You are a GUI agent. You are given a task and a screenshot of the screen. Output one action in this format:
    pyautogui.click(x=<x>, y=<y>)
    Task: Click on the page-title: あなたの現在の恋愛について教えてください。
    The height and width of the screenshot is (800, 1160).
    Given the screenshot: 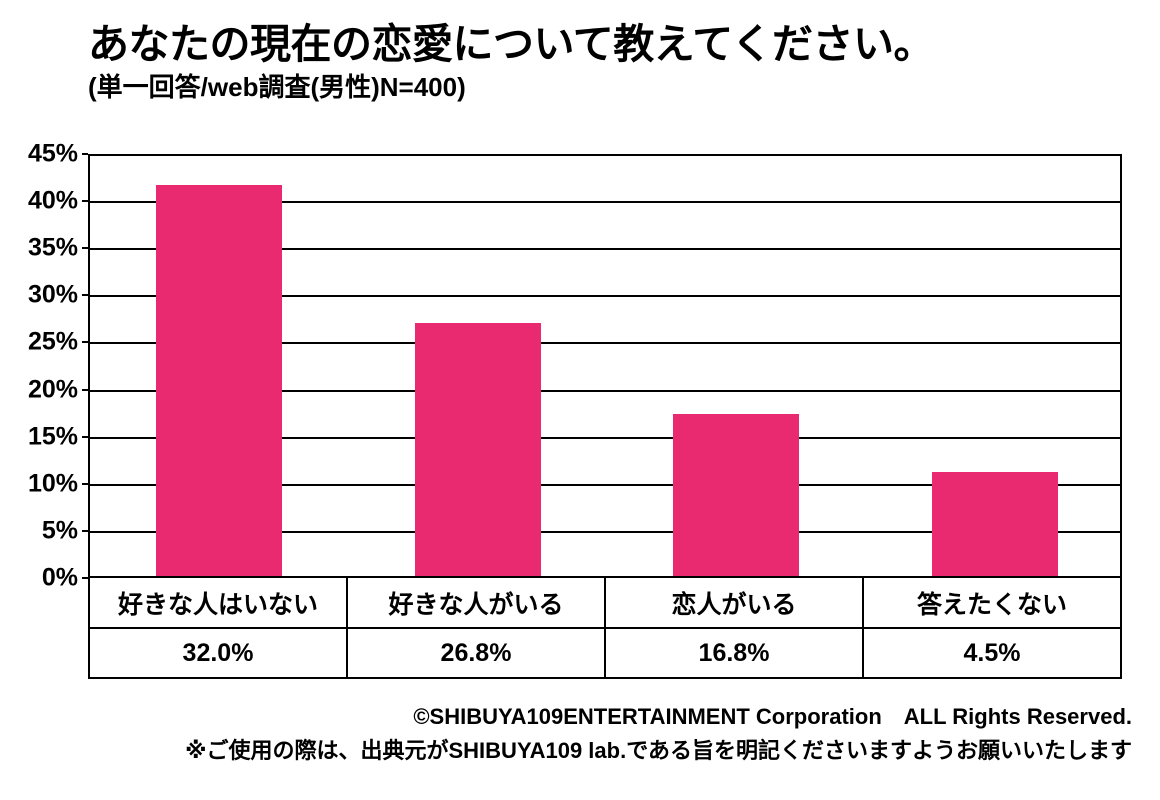 What is the action you would take?
    pyautogui.click(x=511, y=44)
    